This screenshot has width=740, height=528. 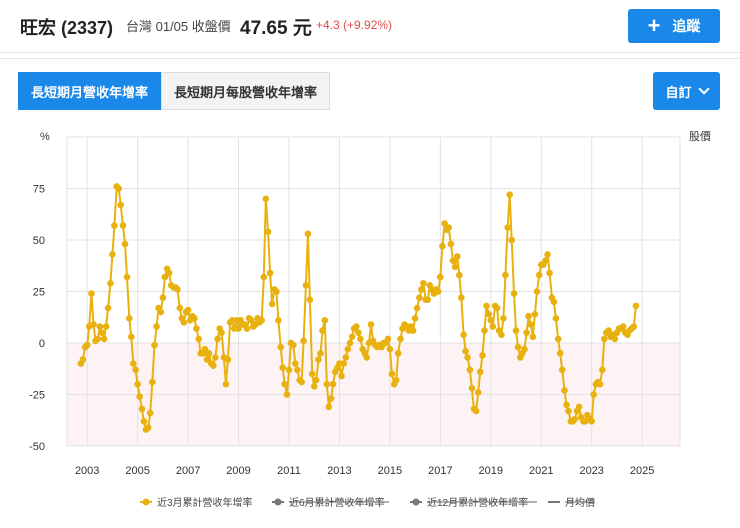 I want to click on track-label: 追蹤, so click(x=686, y=26).